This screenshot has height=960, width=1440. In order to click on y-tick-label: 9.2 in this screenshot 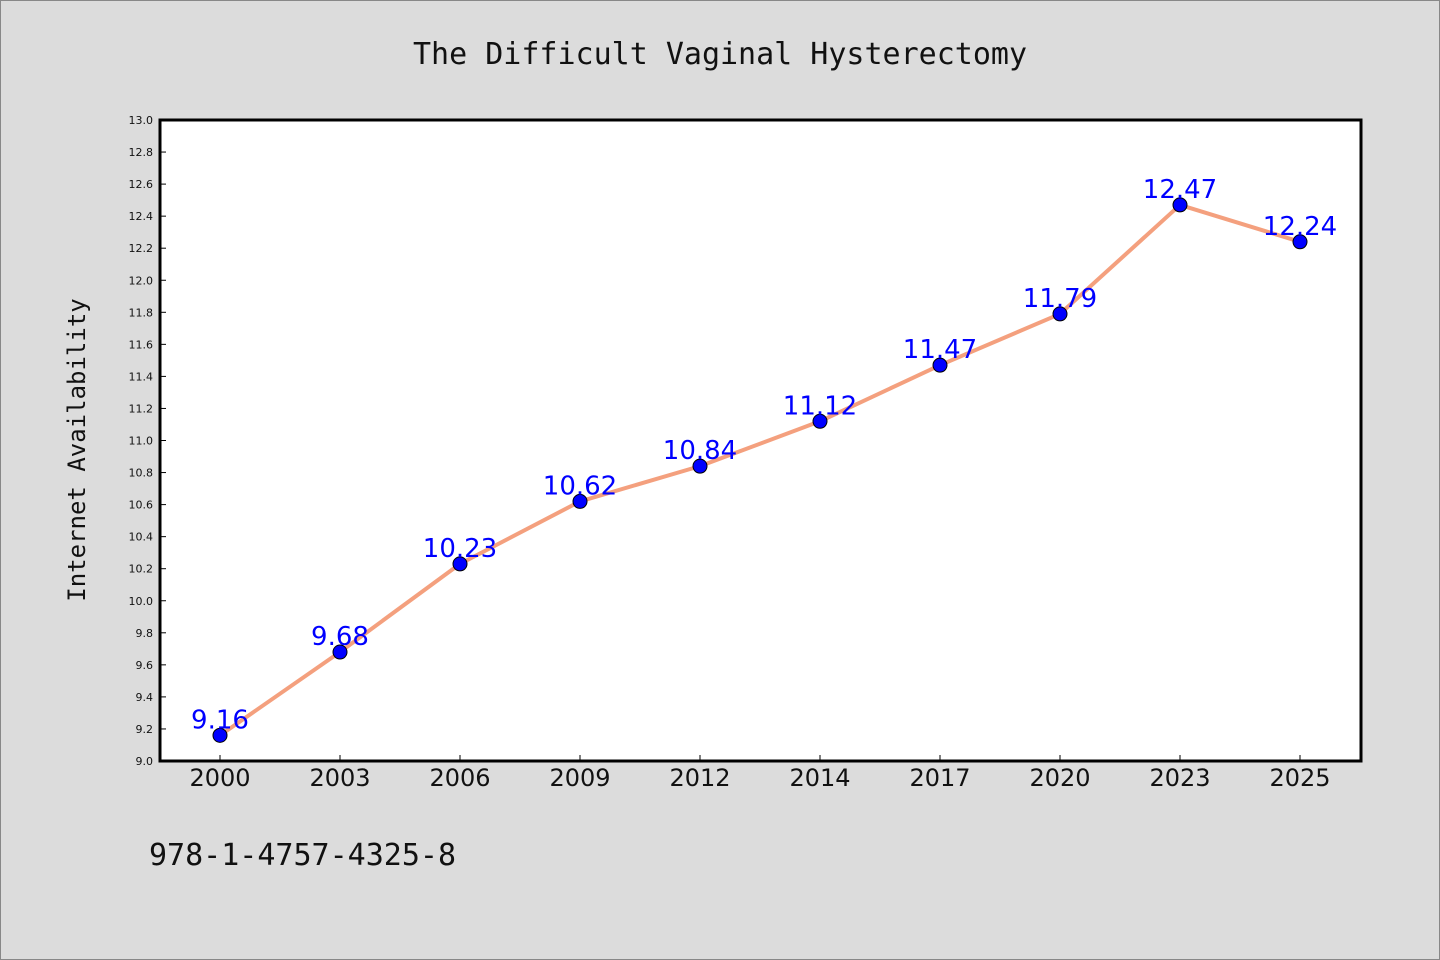, I will do `click(145, 729)`.